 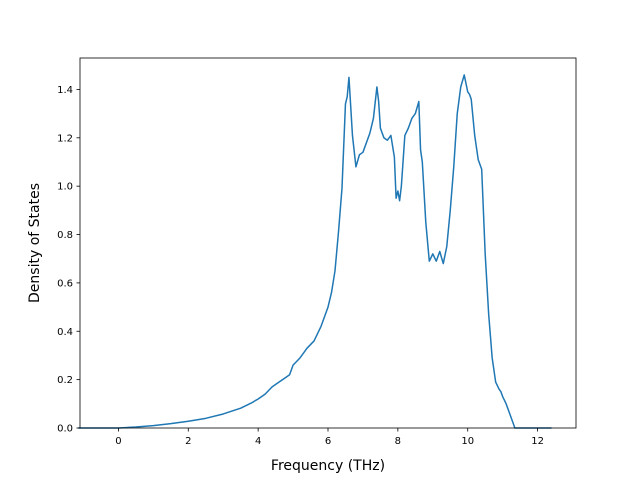 I want to click on x-tick-label: 0, so click(x=118, y=441).